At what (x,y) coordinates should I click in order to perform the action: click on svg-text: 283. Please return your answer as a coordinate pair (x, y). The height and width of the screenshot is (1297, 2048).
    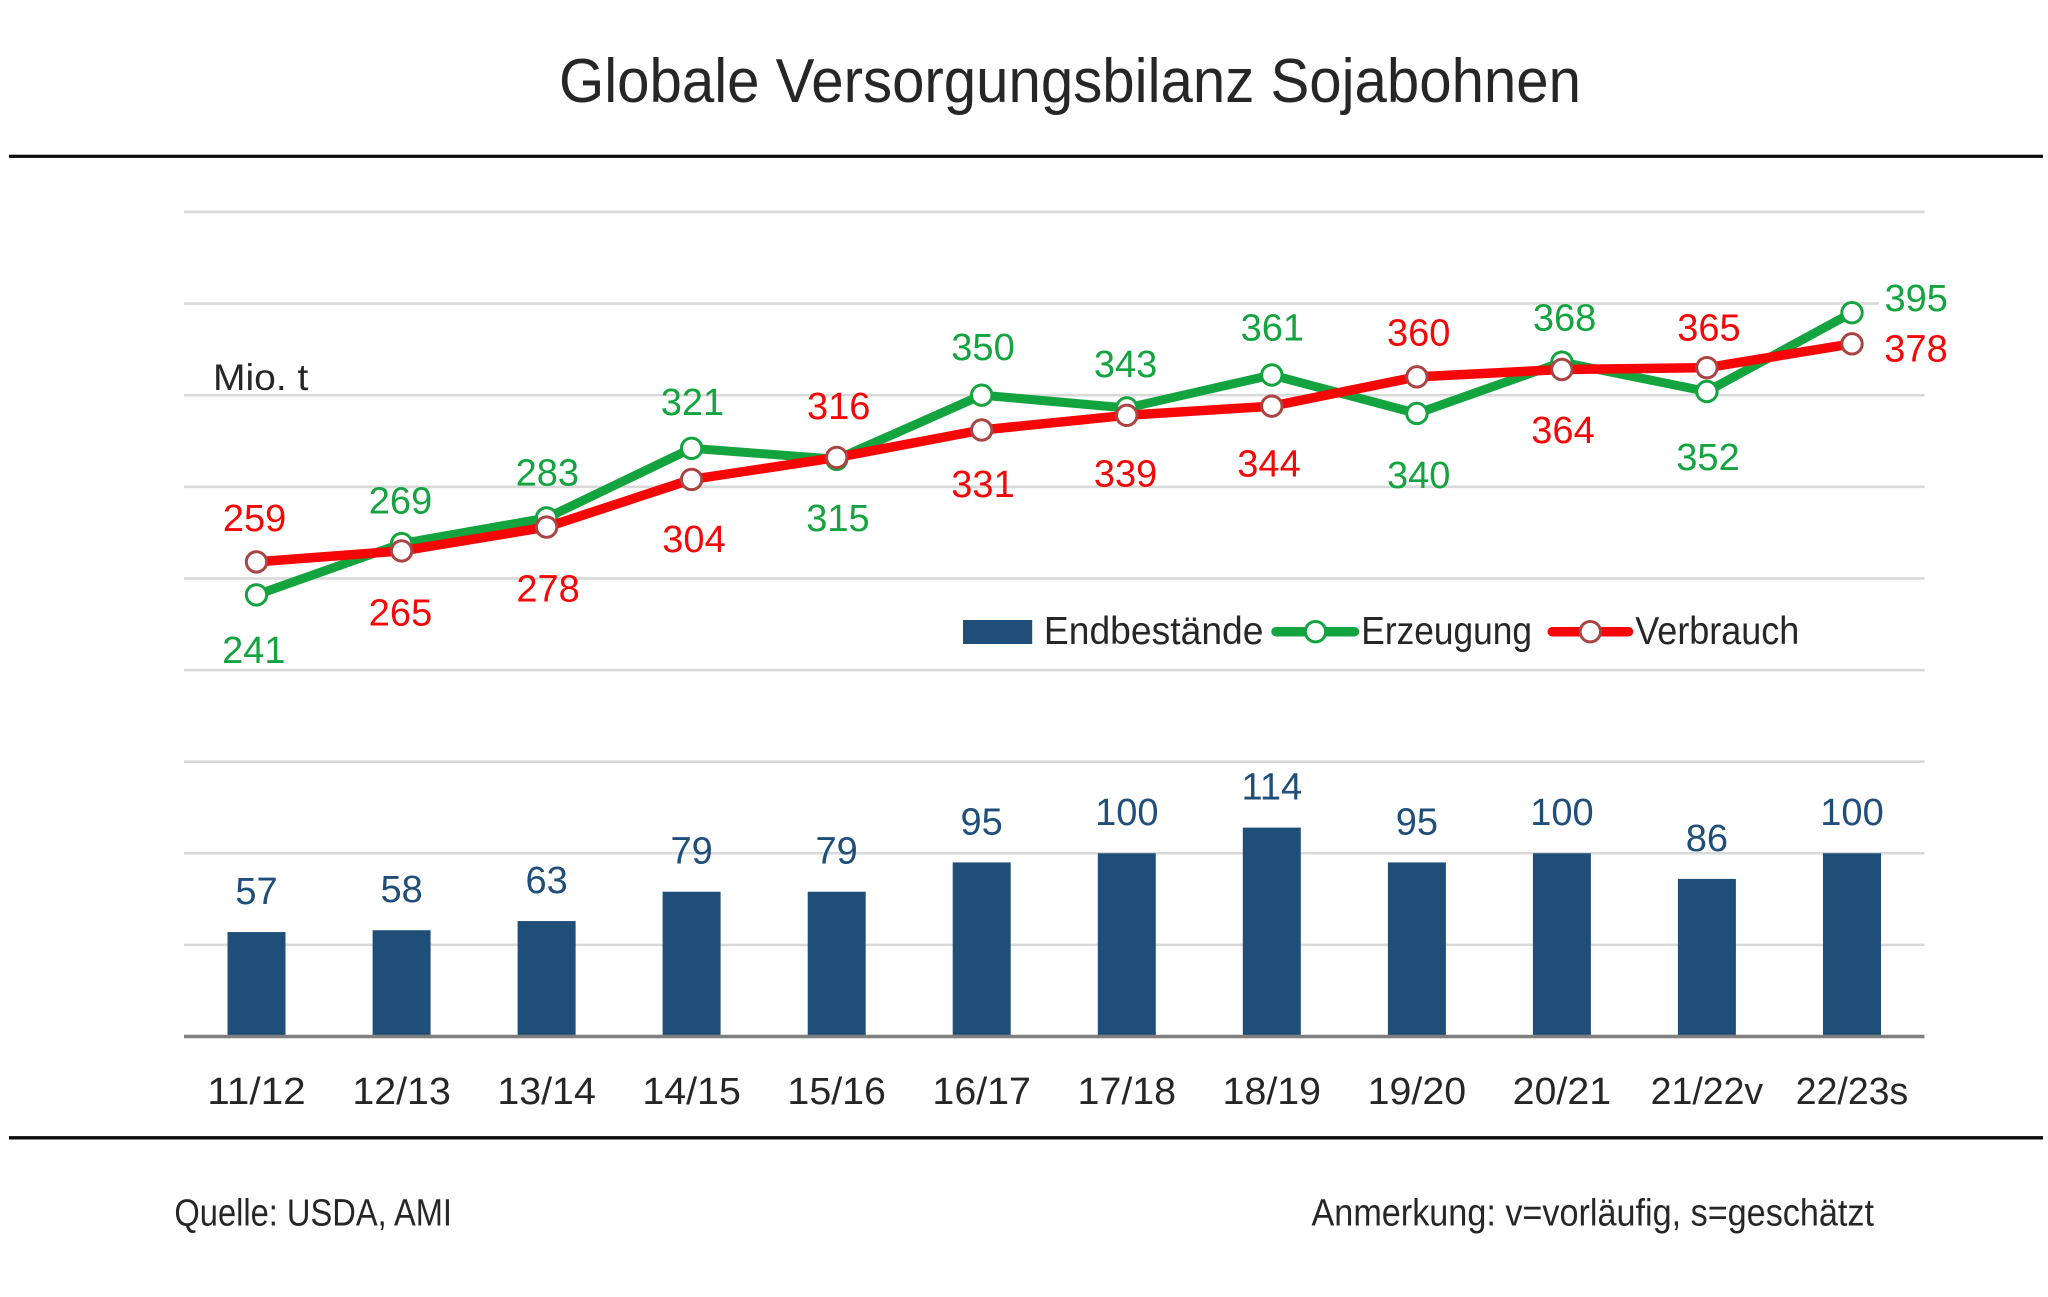
    Looking at the image, I should click on (547, 474).